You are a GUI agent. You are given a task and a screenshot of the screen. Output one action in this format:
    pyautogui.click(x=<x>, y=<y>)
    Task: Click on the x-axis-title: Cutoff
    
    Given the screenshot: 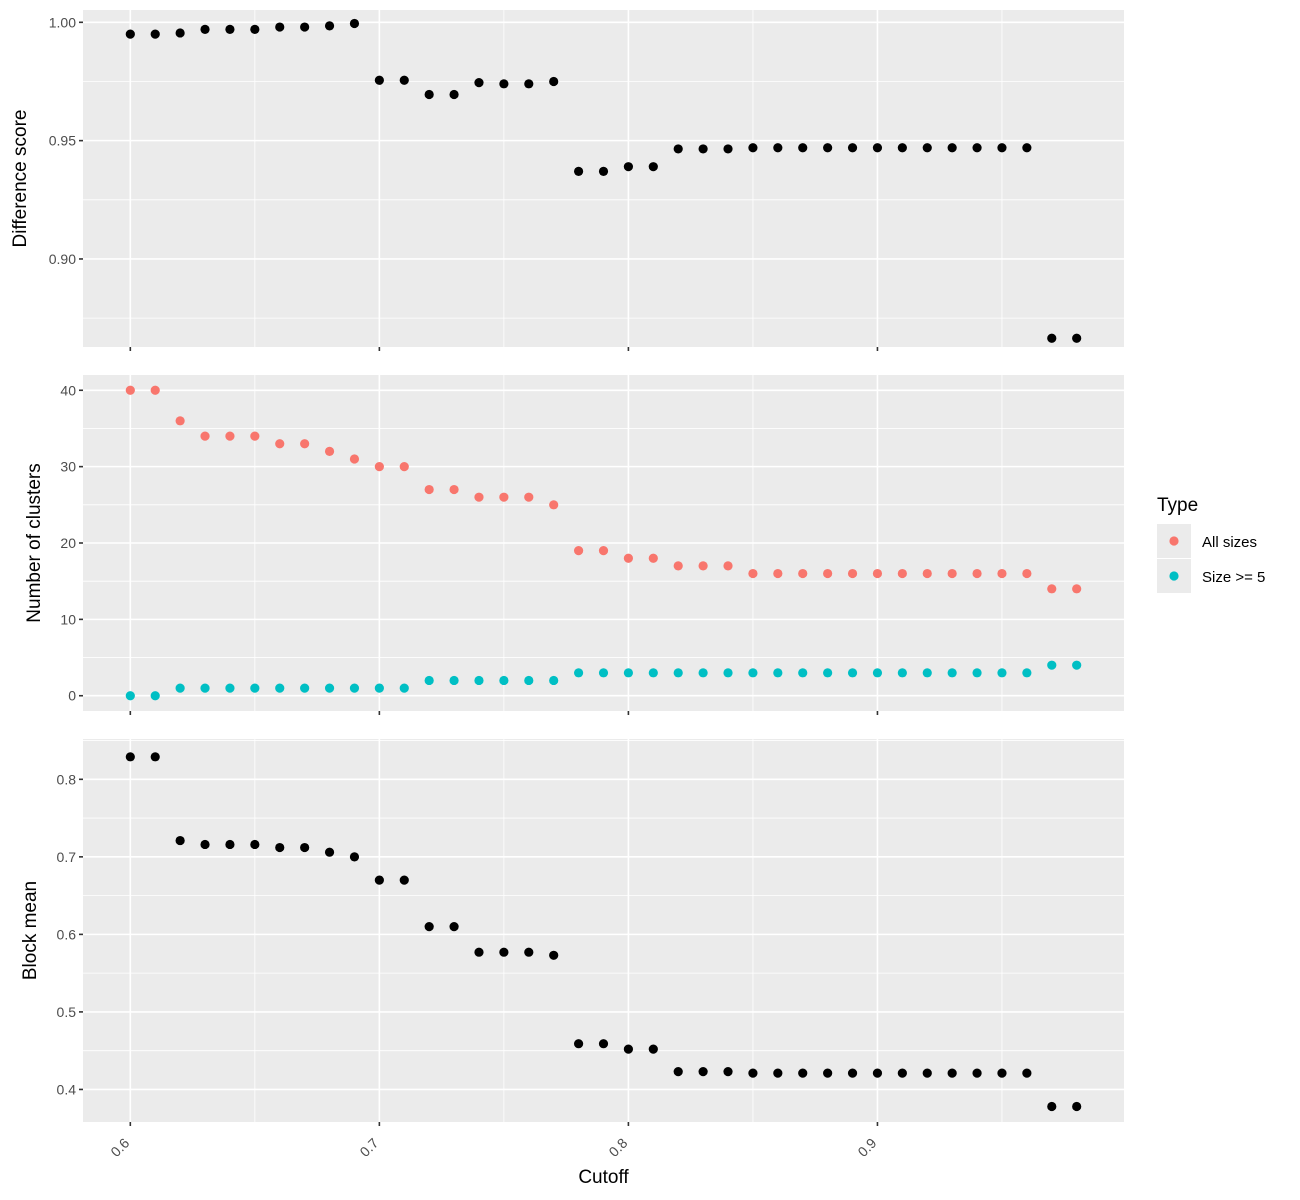 What is the action you would take?
    pyautogui.click(x=603, y=1177)
    